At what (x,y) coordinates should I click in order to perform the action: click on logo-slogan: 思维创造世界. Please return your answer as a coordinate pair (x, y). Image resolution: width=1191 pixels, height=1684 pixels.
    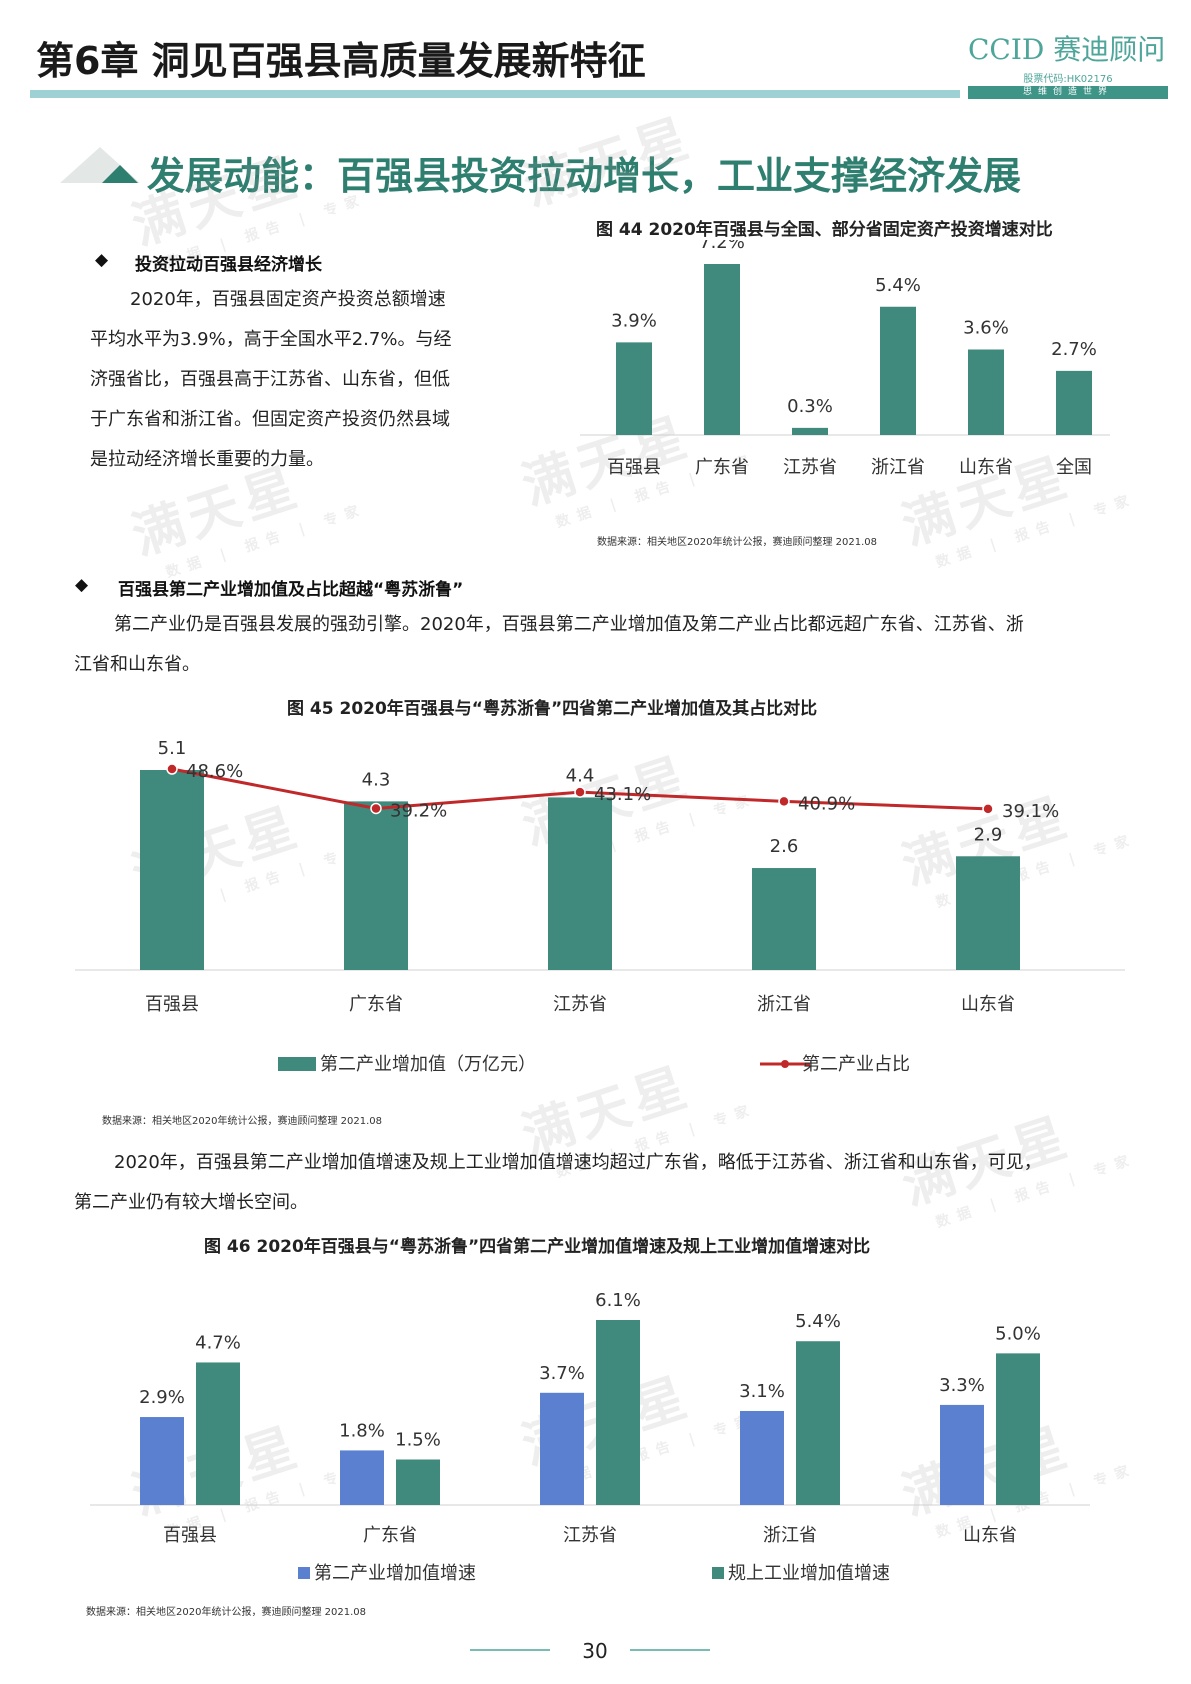
    Looking at the image, I should click on (1068, 92).